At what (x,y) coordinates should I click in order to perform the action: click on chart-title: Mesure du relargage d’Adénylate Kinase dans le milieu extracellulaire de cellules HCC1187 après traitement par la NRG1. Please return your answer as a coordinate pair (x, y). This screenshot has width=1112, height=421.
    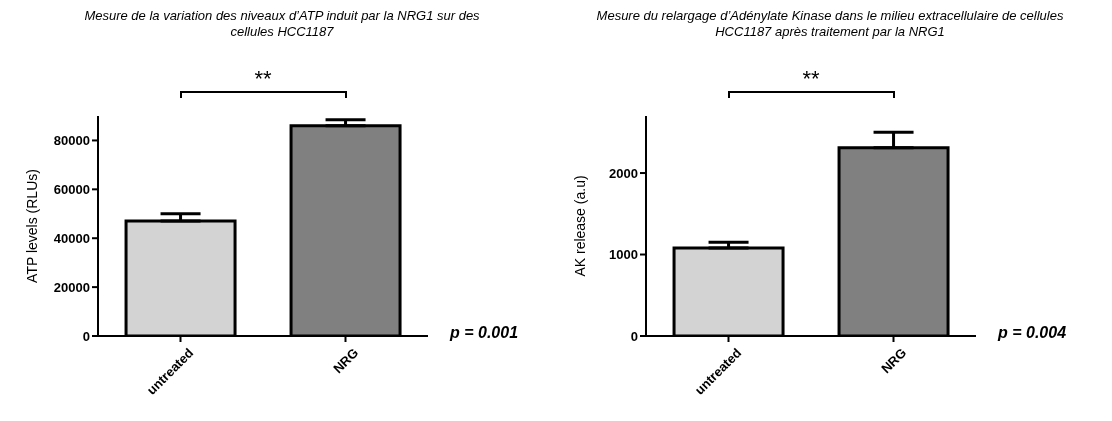
    Looking at the image, I should click on (830, 24).